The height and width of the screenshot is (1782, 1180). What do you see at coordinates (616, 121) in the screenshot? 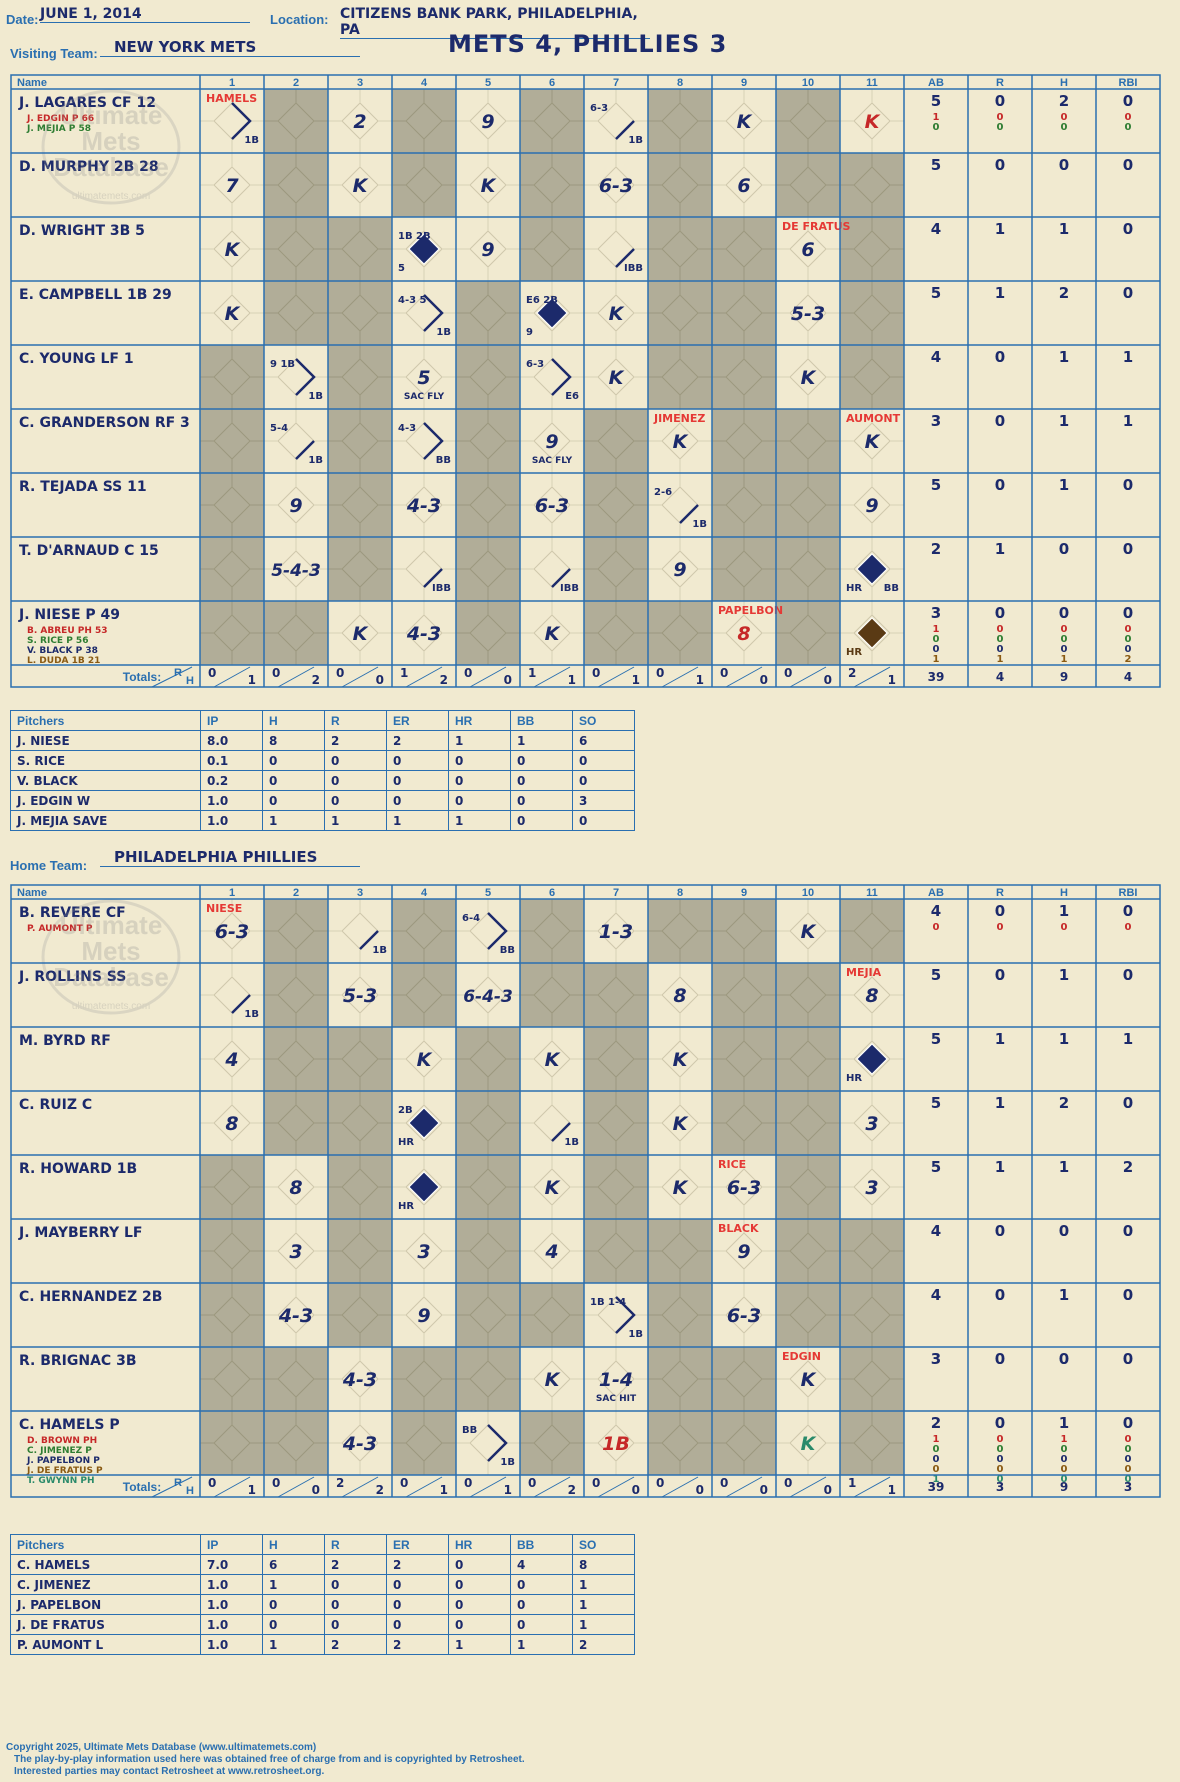
I see `visitor-atbat-cell: 6-3 1B` at bounding box center [616, 121].